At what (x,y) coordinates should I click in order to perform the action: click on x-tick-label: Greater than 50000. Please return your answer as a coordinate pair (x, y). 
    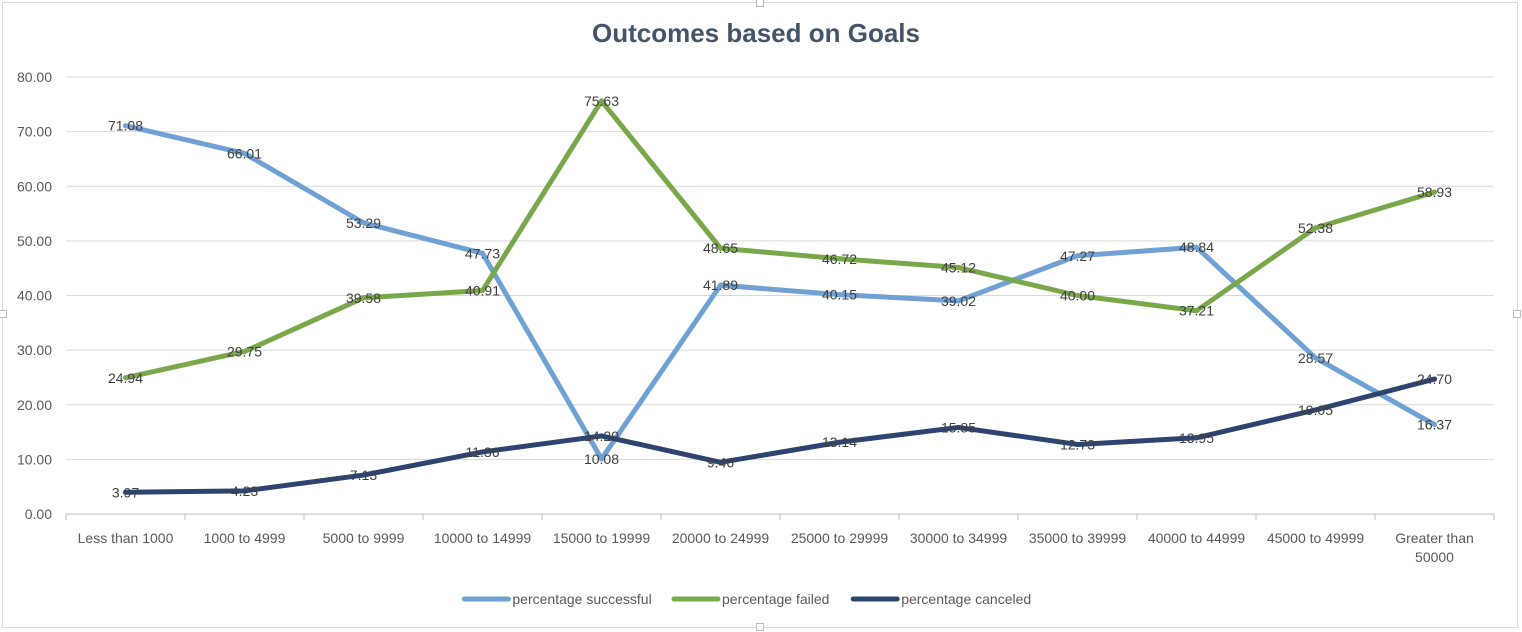
    Looking at the image, I should click on (1434, 547).